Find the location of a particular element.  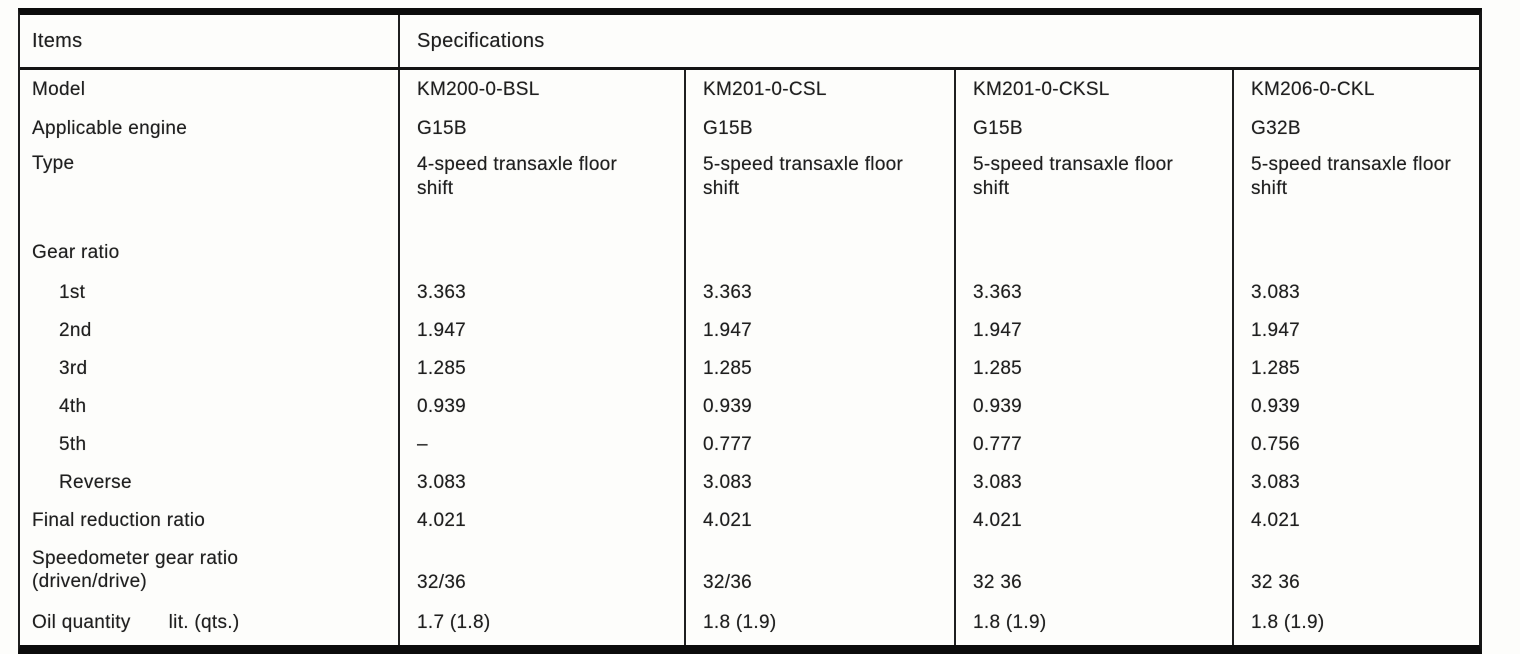

spec-cell: KM206-0-CKL is located at coordinates (1355, 90).